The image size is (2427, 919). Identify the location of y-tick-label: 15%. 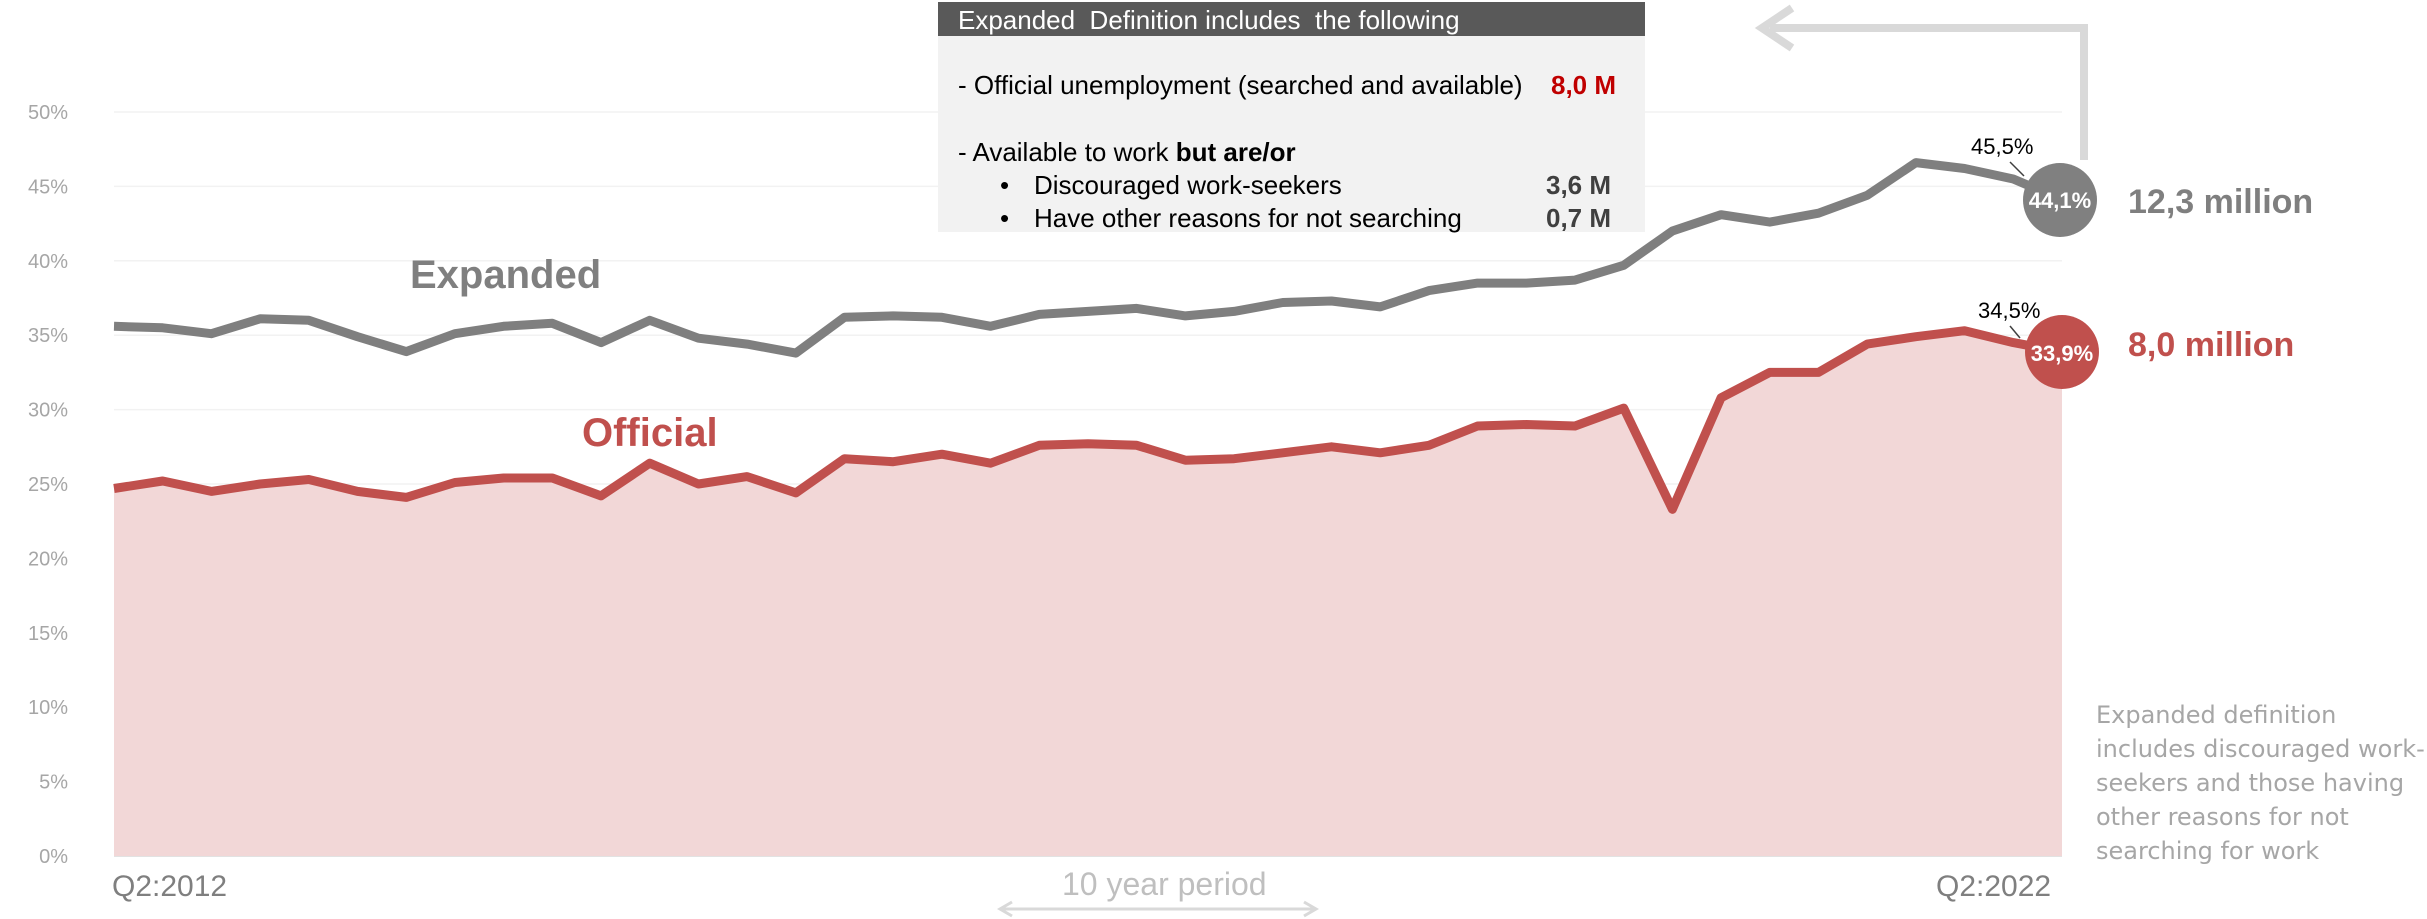
(48, 634).